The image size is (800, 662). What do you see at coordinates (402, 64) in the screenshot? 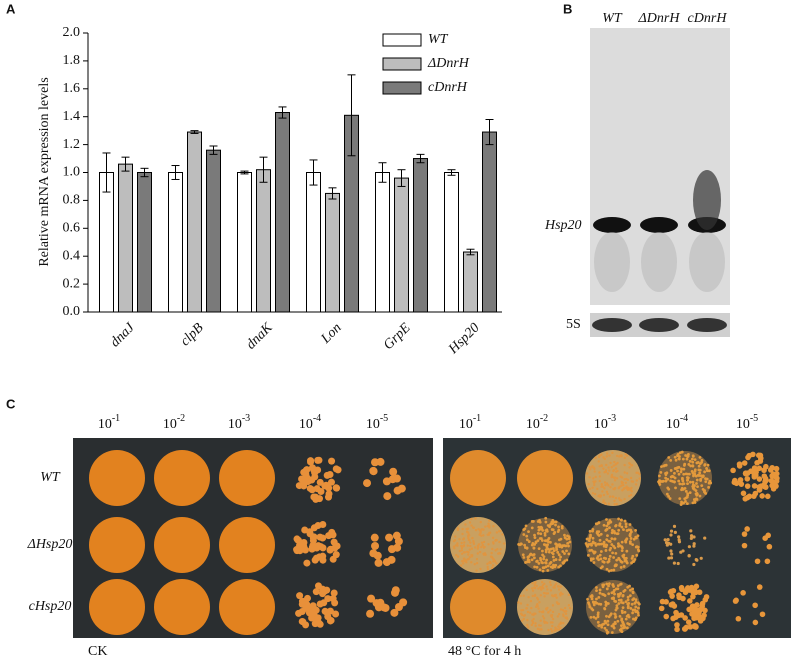
I see `legend-swatch` at bounding box center [402, 64].